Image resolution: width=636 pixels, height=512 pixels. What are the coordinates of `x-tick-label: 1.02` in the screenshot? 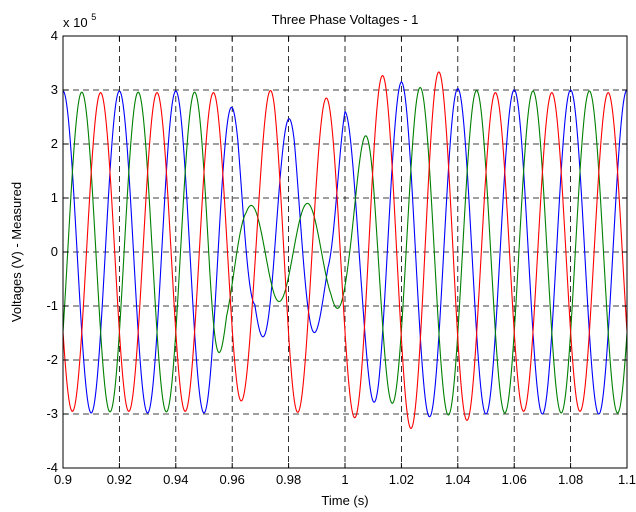 It's located at (401, 479).